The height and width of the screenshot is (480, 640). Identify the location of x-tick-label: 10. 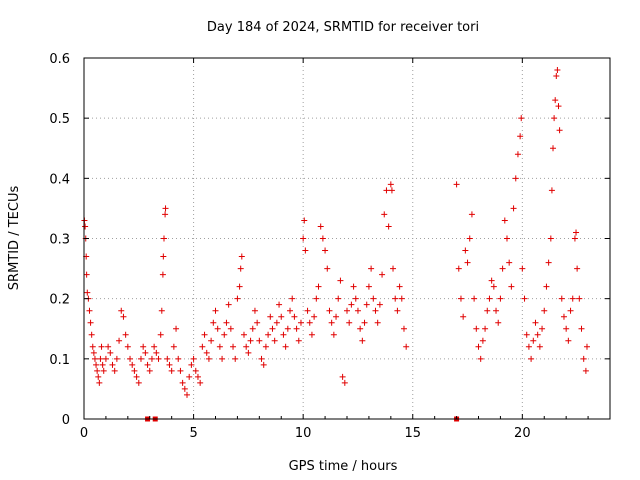
(303, 433).